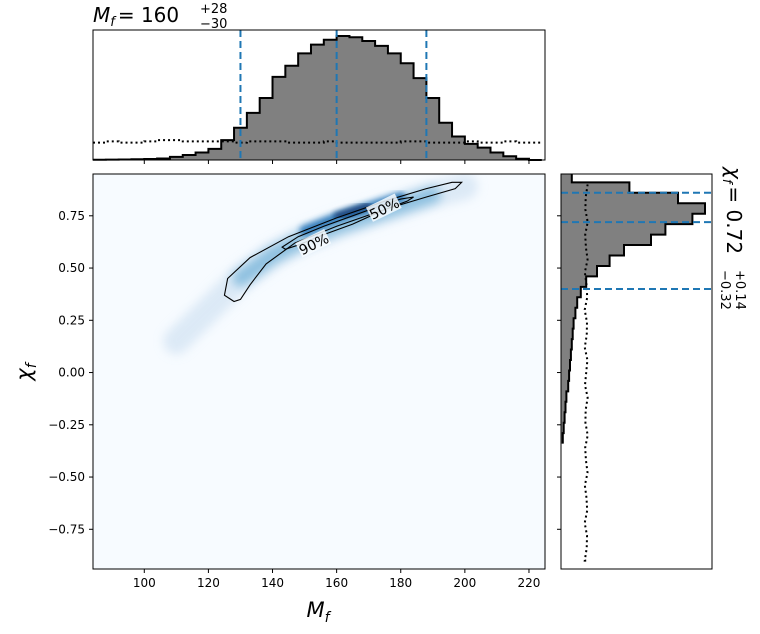 The width and height of the screenshot is (760, 634). I want to click on spin-annotation: χf= 0.72, so click(732, 210).